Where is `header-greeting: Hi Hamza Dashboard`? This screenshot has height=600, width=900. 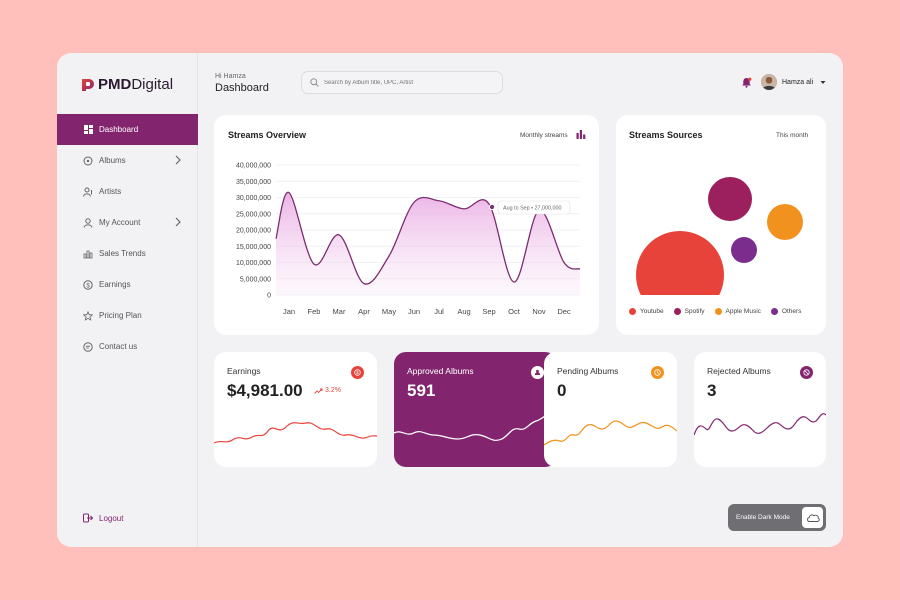
header-greeting: Hi Hamza Dashboard is located at coordinates (242, 83).